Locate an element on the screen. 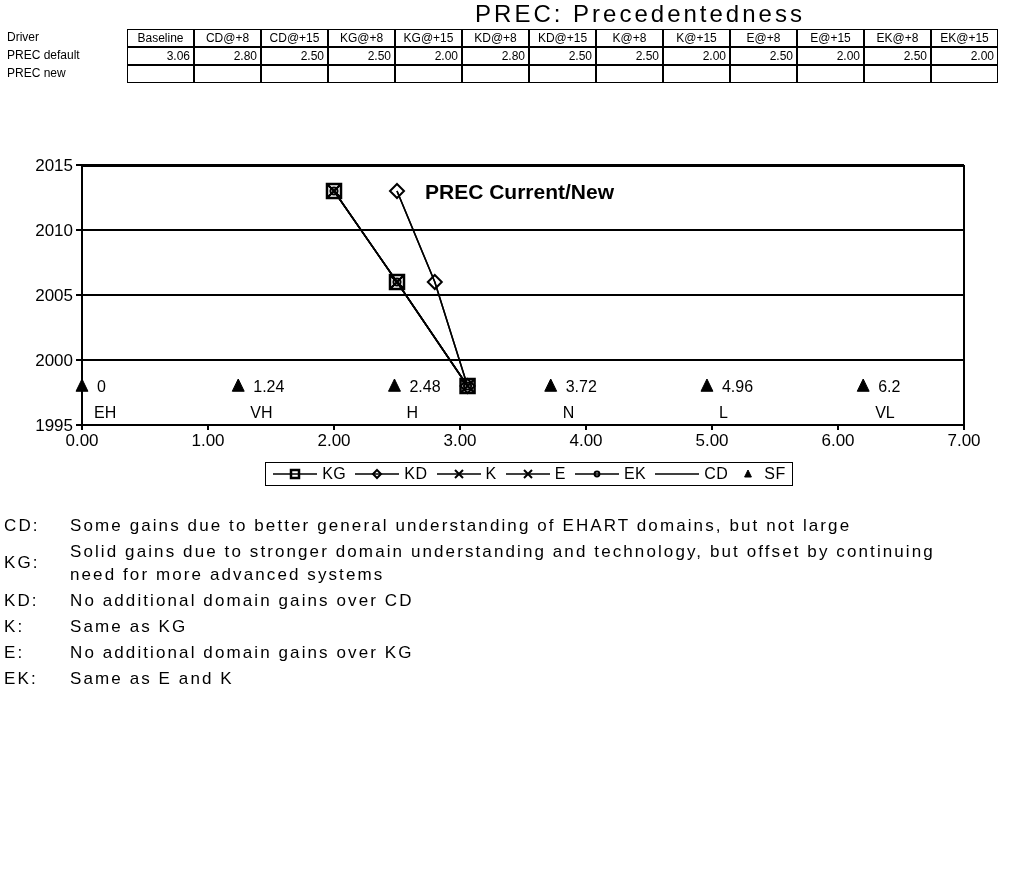 Image resolution: width=1012 pixels, height=878 pixels. annotation: 3.72 is located at coordinates (581, 386).